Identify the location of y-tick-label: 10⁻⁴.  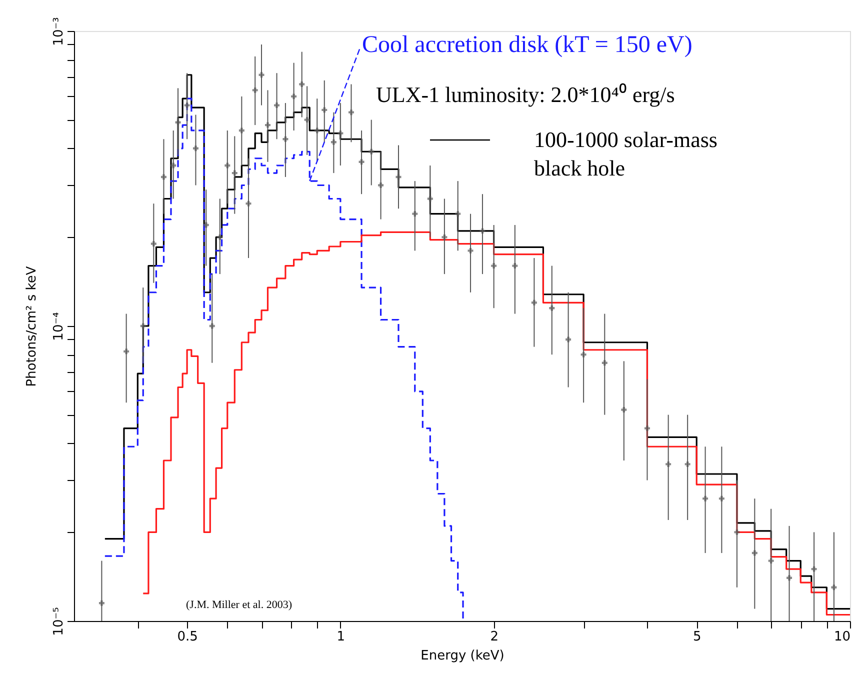
(59, 326).